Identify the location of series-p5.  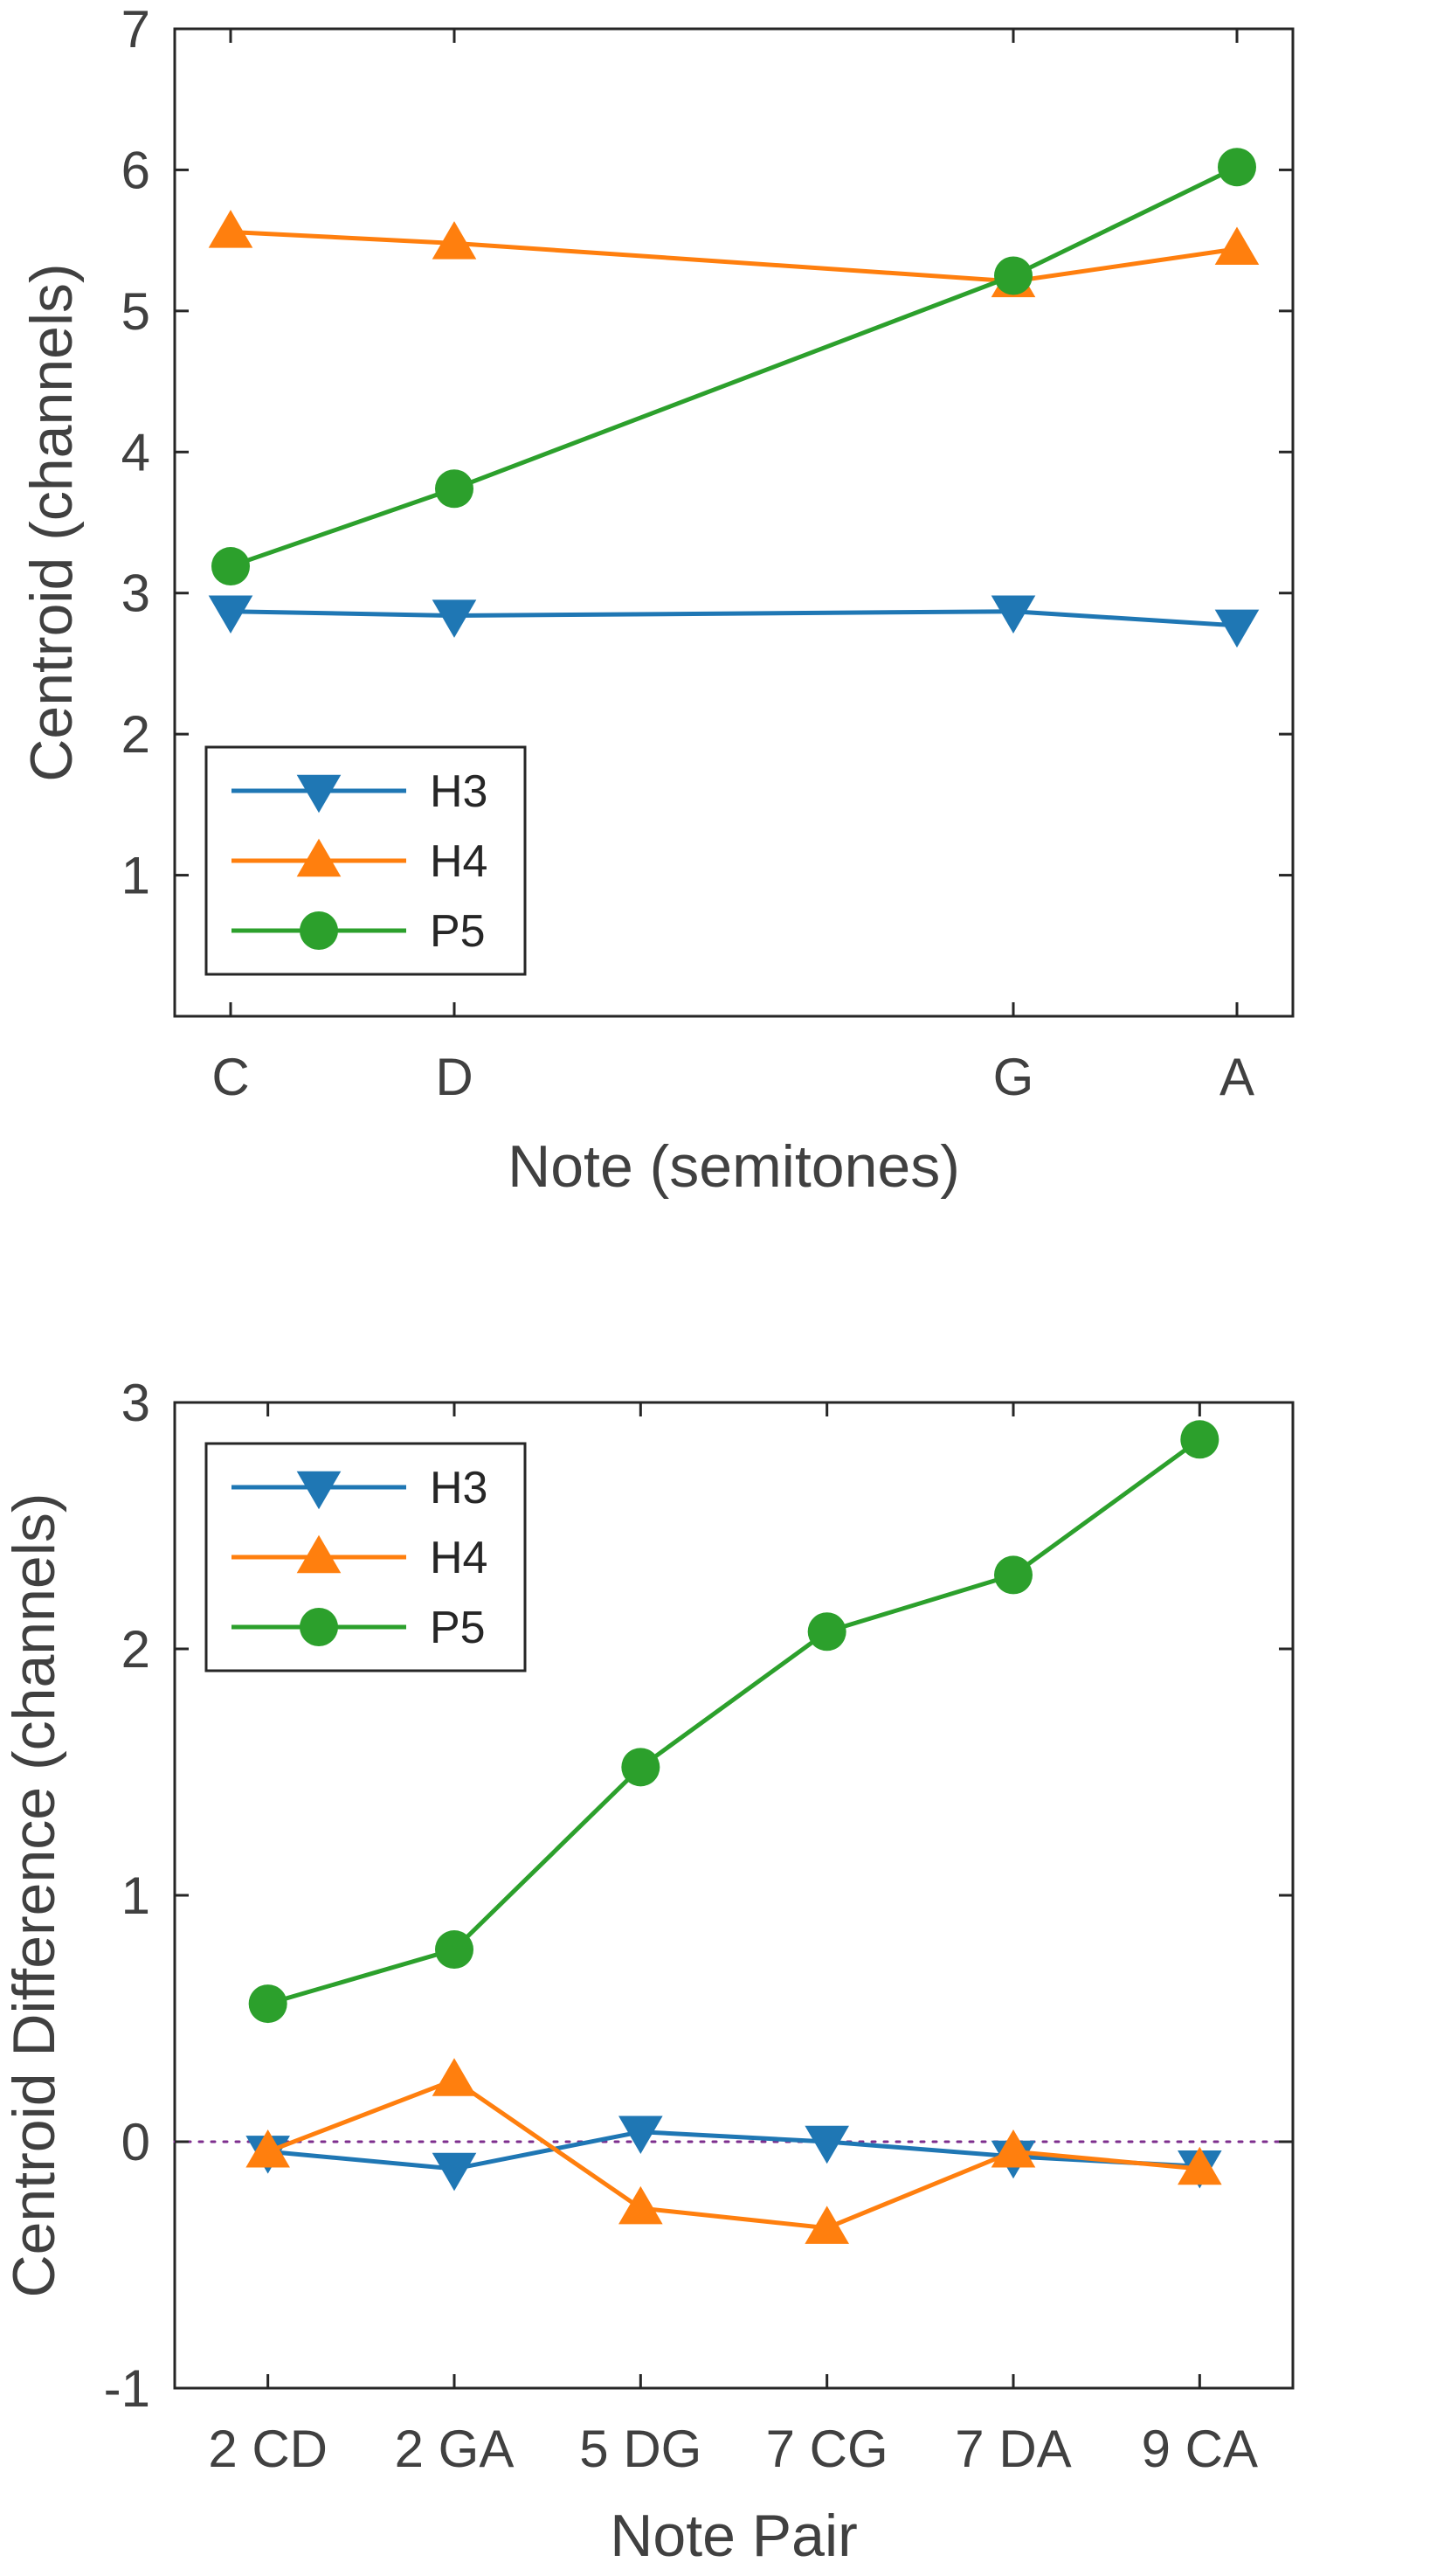
(733, 367).